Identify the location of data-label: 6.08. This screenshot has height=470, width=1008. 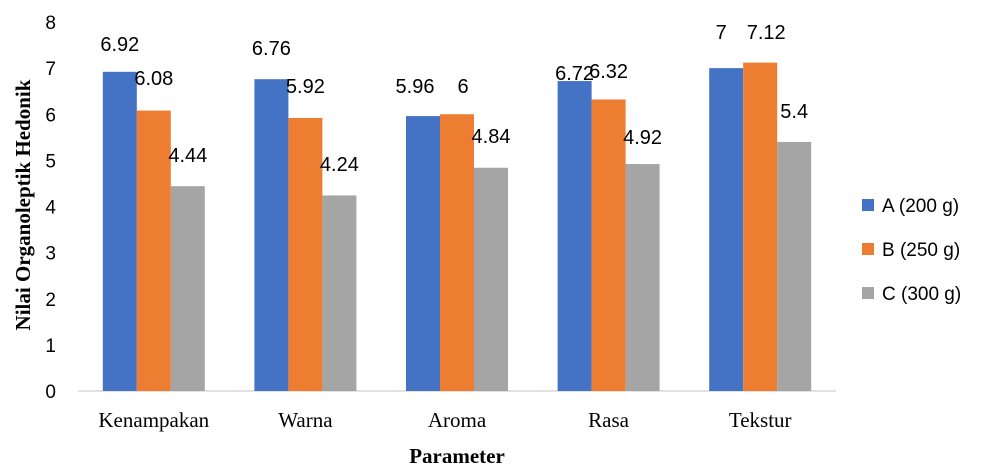
(153, 79).